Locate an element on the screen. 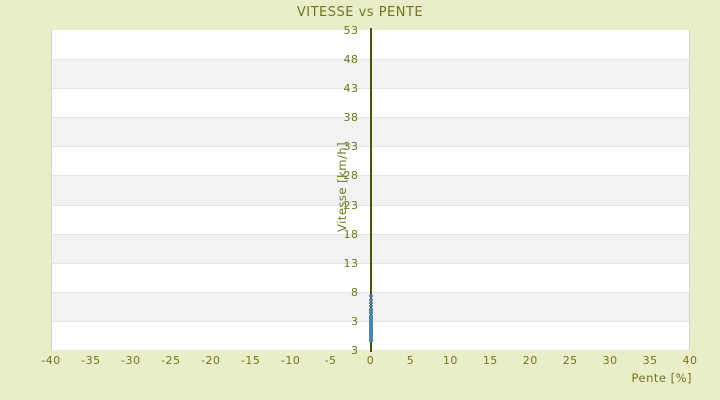 This screenshot has width=720, height=400. x-tick-label: 0 is located at coordinates (370, 360).